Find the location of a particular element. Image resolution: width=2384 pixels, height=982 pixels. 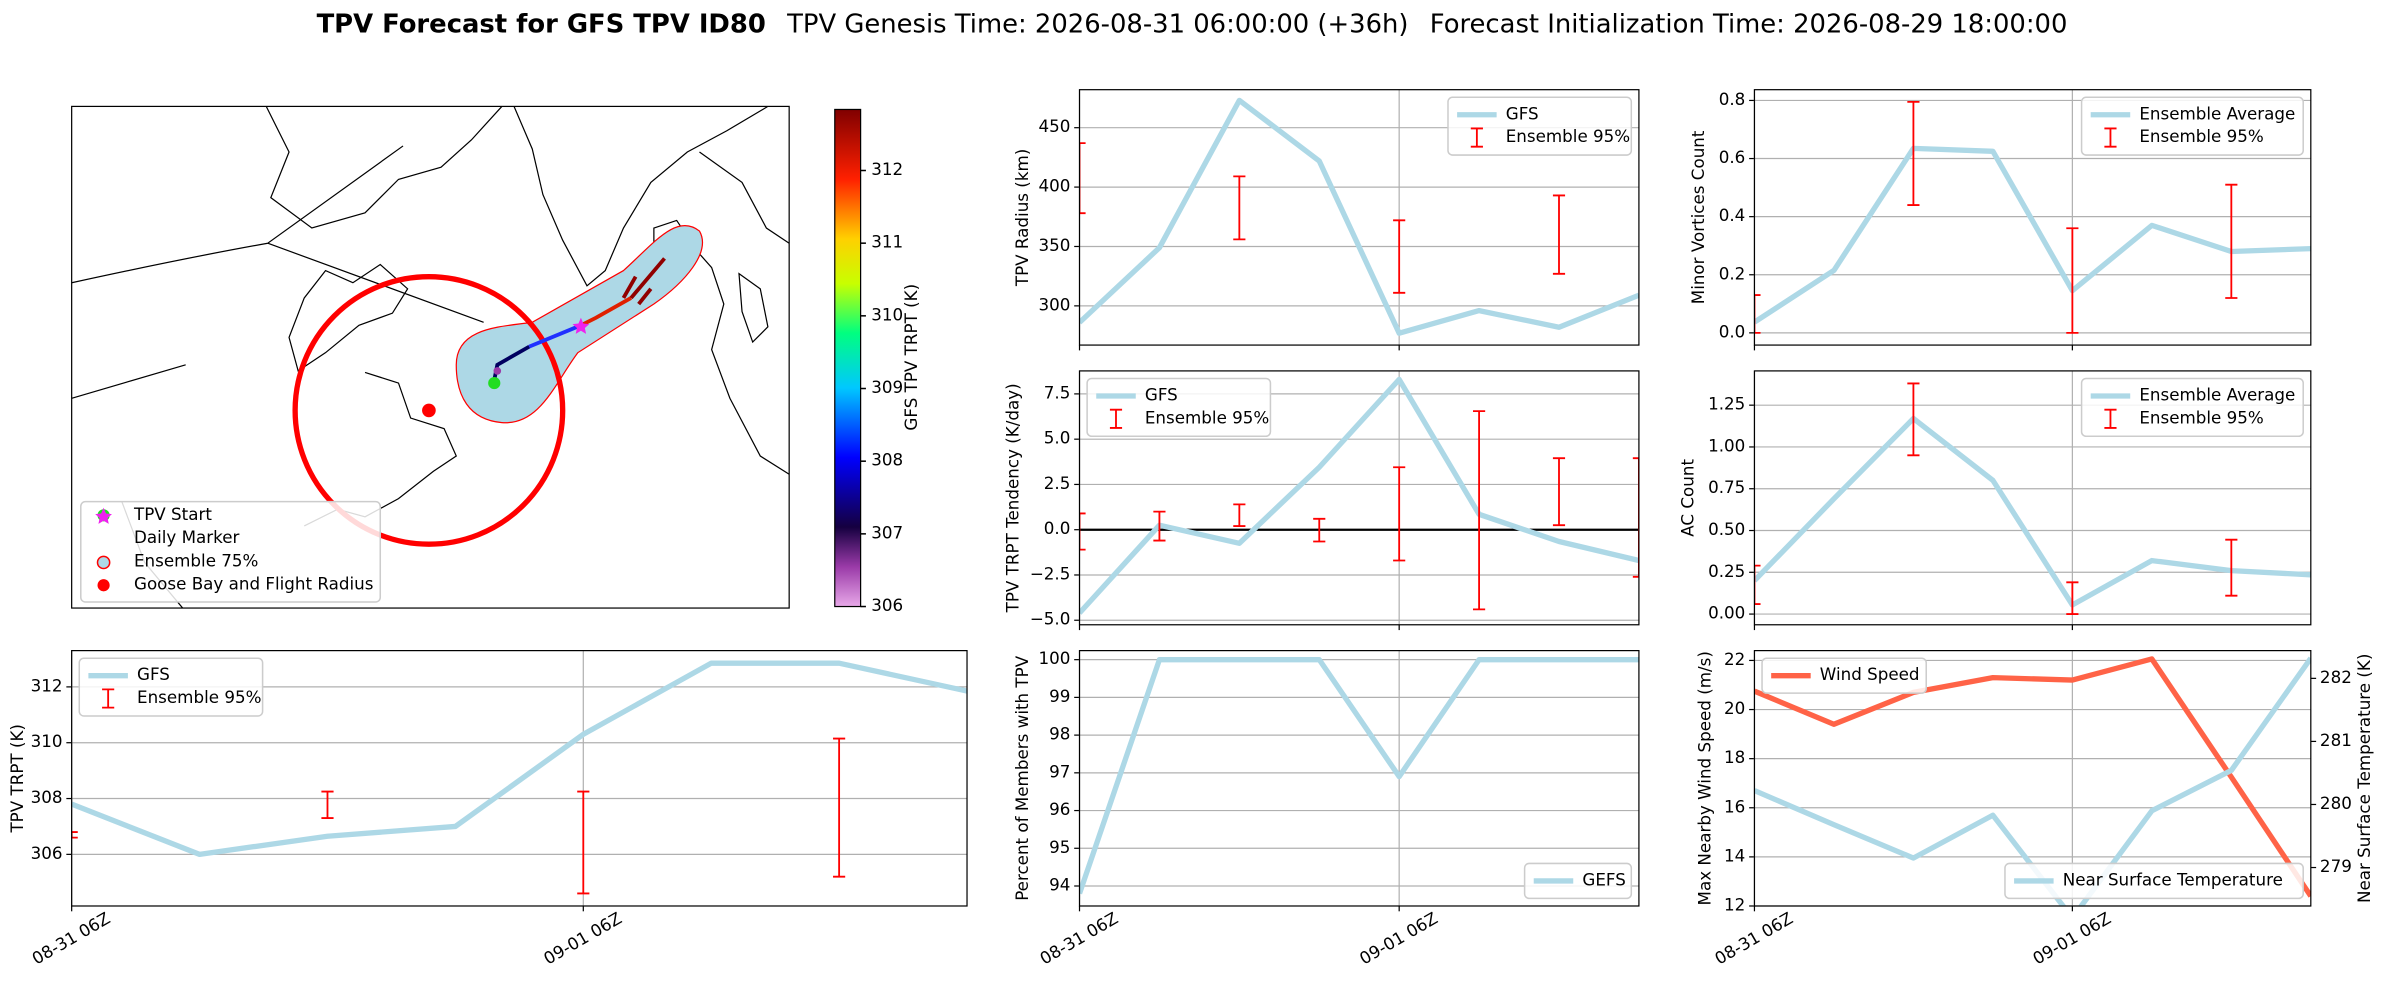

y-tick-label: 5.0 is located at coordinates (1057, 438).